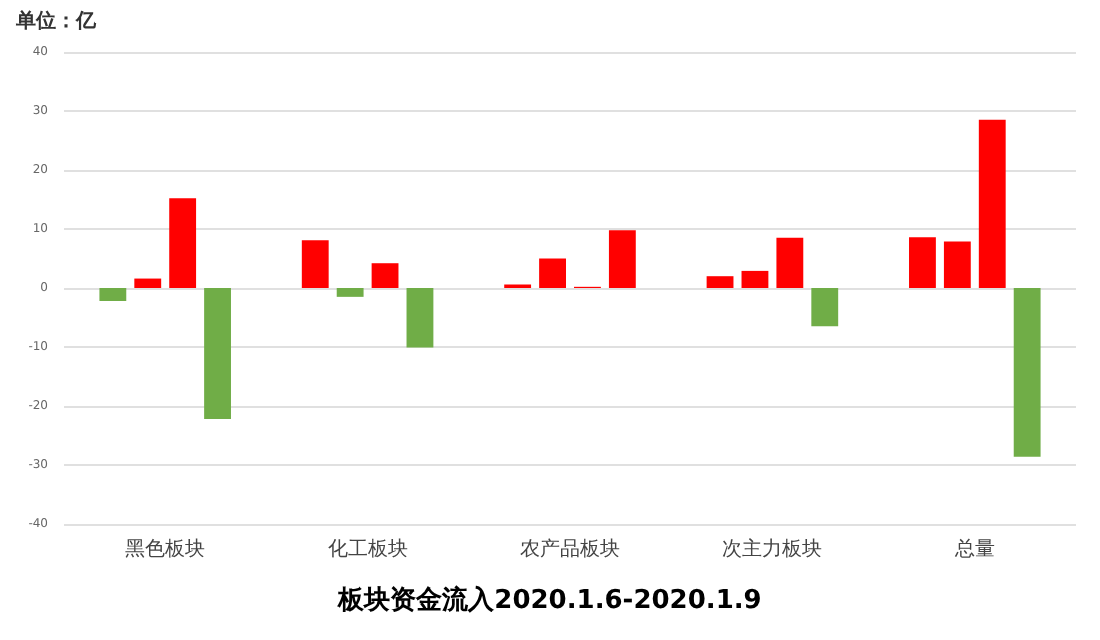 This screenshot has height=640, width=1100. I want to click on x-tick-label: 化工板块, so click(367, 549).